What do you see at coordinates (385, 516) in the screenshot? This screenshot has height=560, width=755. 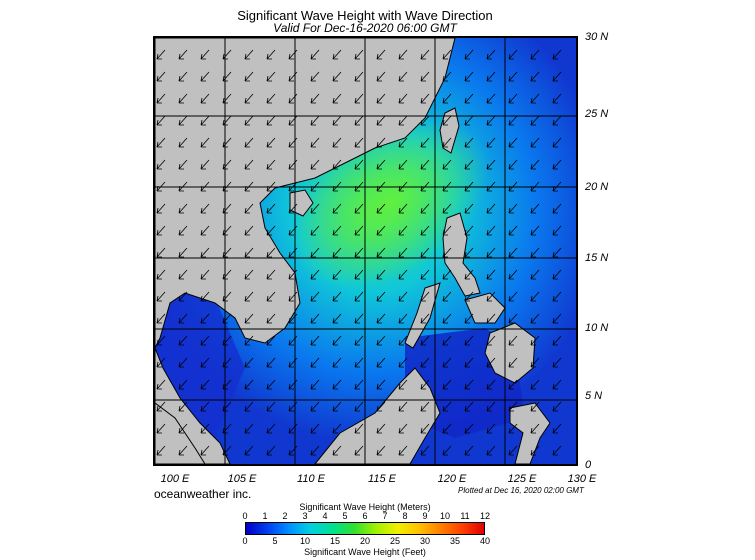 I see `colorbar-meters-tick: 7` at bounding box center [385, 516].